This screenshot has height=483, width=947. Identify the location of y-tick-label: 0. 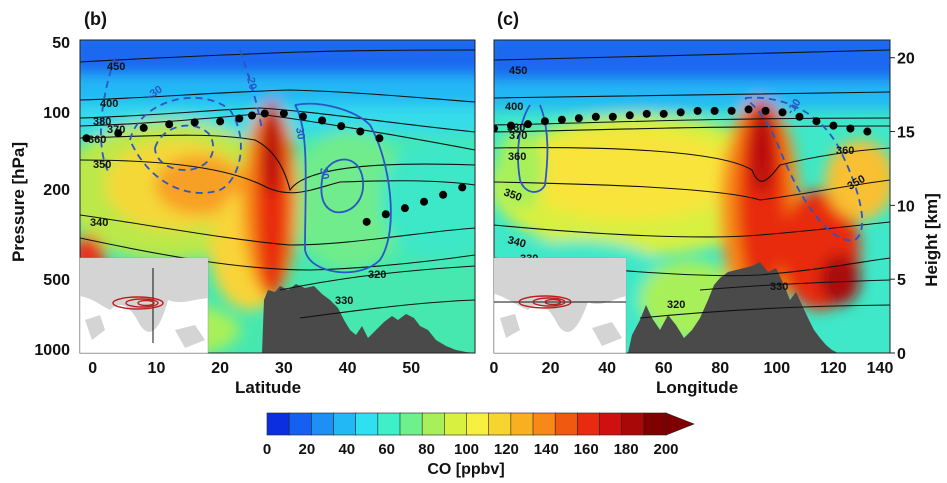
(901, 354).